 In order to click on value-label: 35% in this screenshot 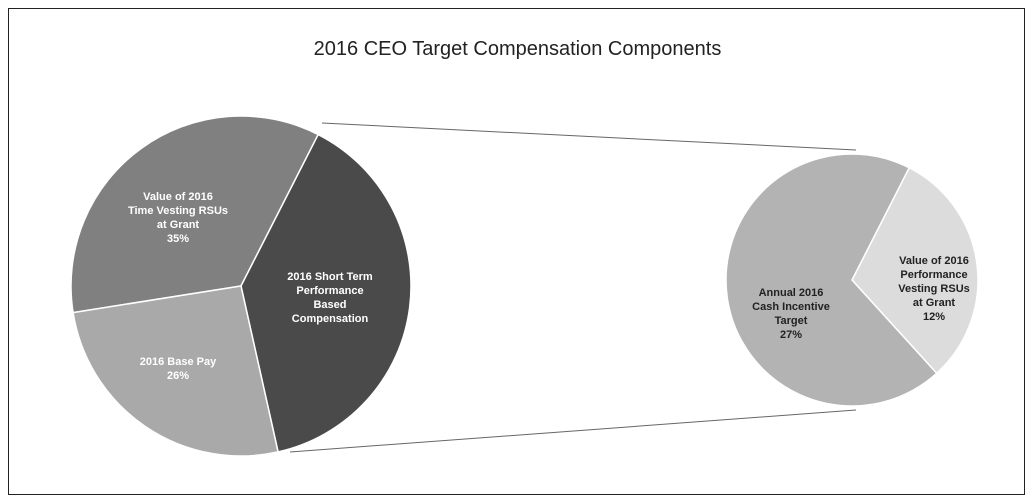, I will do `click(178, 239)`.